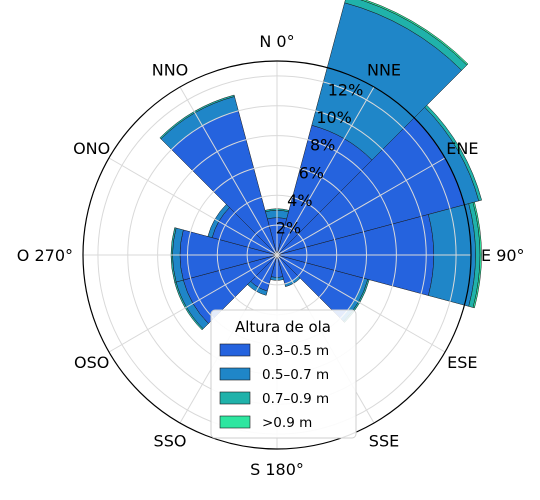  I want to click on radial-tick-label-4: 10%, so click(334, 117).